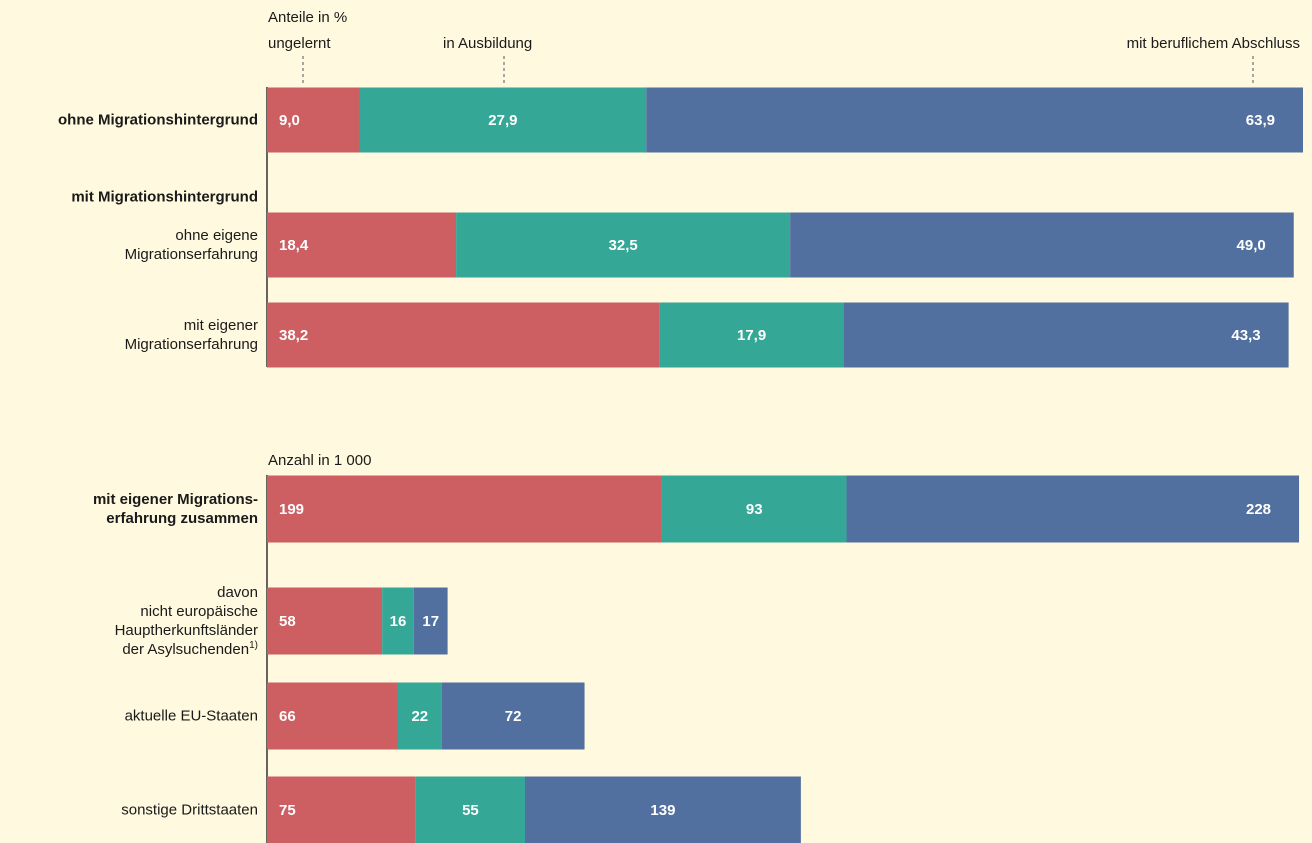 The image size is (1312, 843). I want to click on value-label: 228, so click(1258, 509).